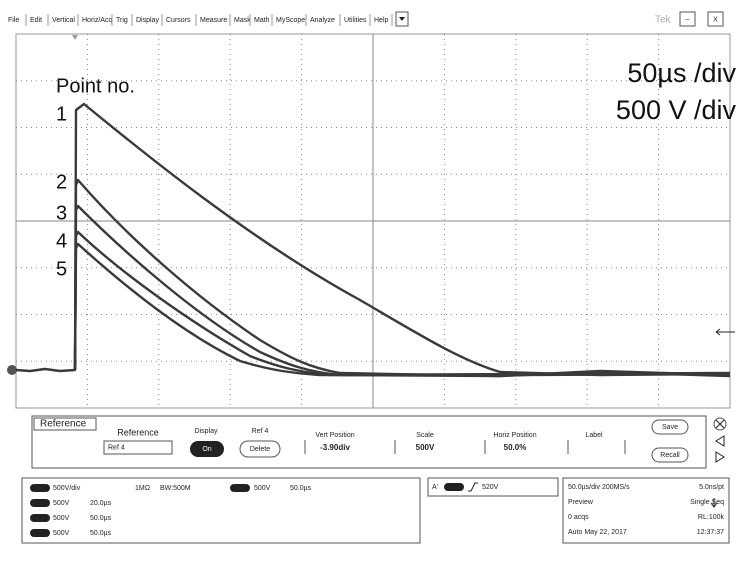  Describe the element at coordinates (61, 114) in the screenshot. I see `point-label: 1` at that location.